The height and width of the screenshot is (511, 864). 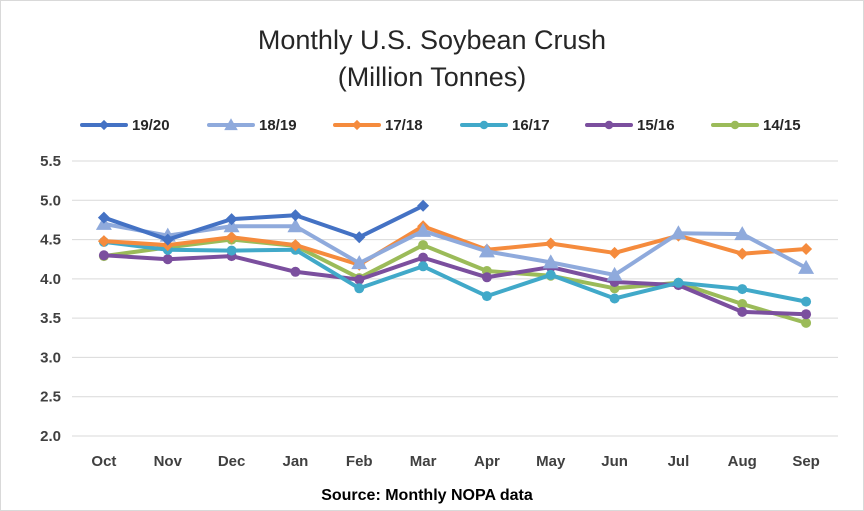 What do you see at coordinates (50, 240) in the screenshot?
I see `y-tick-label: 4.5` at bounding box center [50, 240].